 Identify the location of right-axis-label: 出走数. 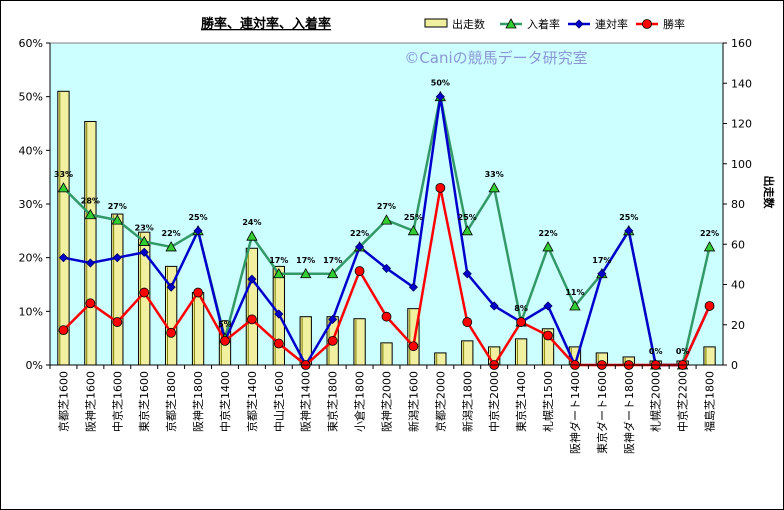
(769, 193).